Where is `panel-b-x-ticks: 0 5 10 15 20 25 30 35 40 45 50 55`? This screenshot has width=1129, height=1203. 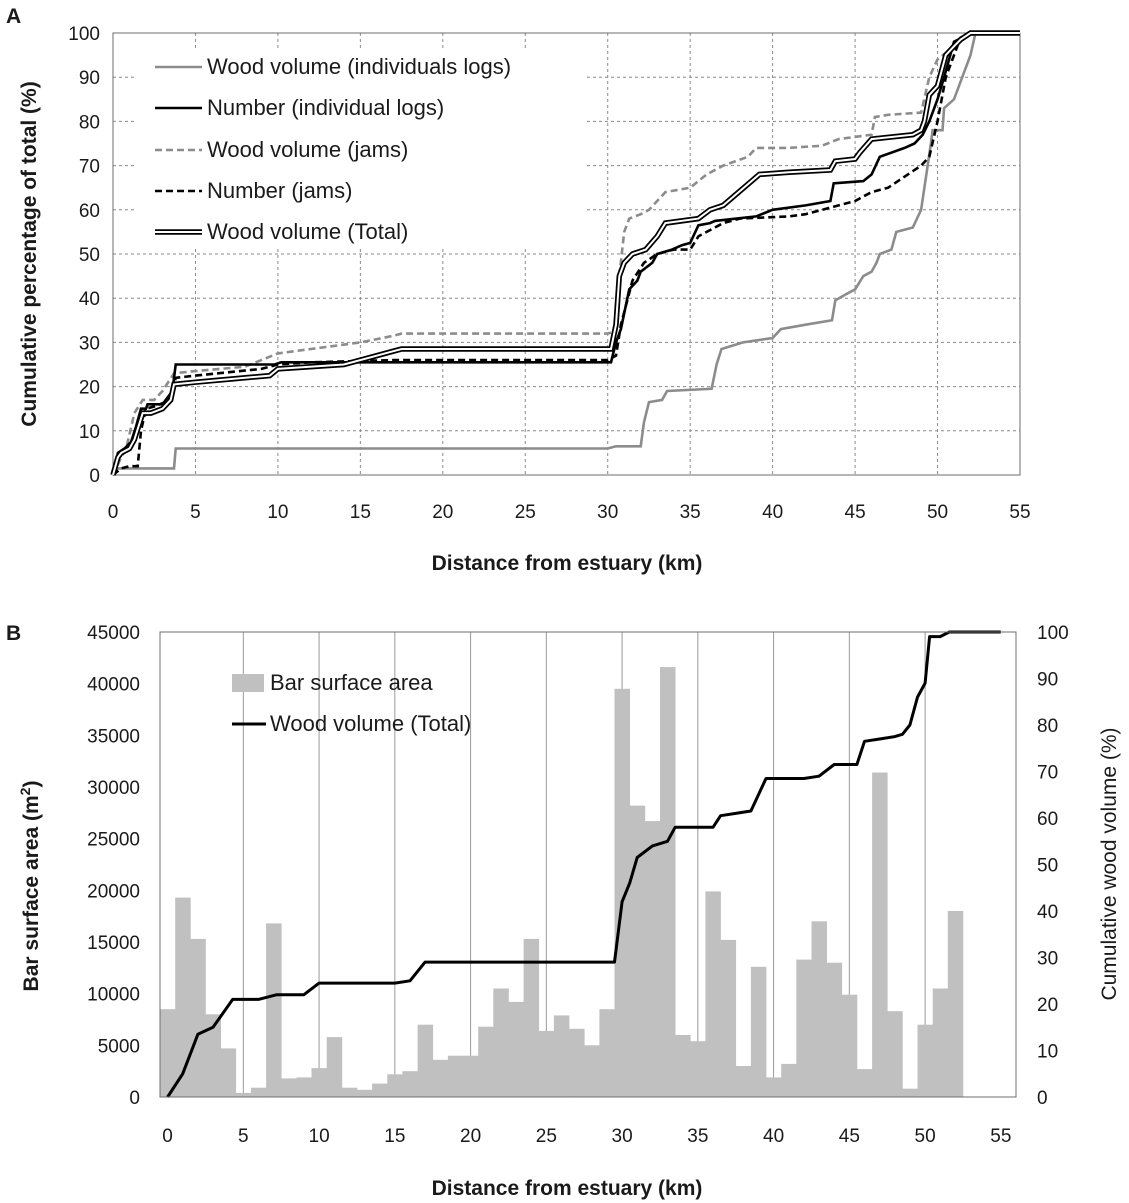 panel-b-x-ticks: 0 5 10 15 20 25 30 35 40 45 50 55 is located at coordinates (586, 1136).